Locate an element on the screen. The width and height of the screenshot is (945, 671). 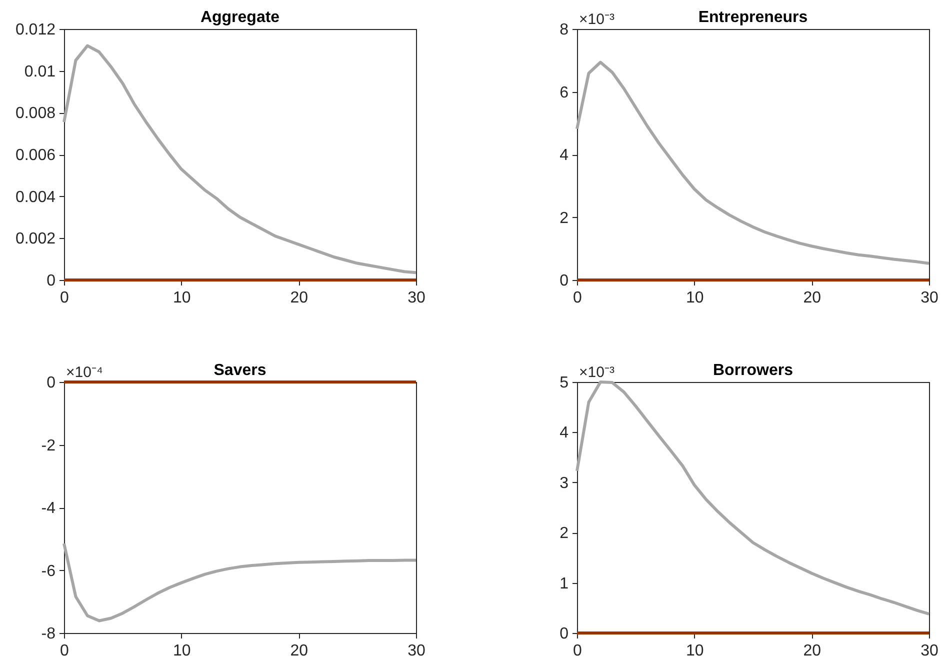
y-tick-label: 0.002 is located at coordinates (35, 239).